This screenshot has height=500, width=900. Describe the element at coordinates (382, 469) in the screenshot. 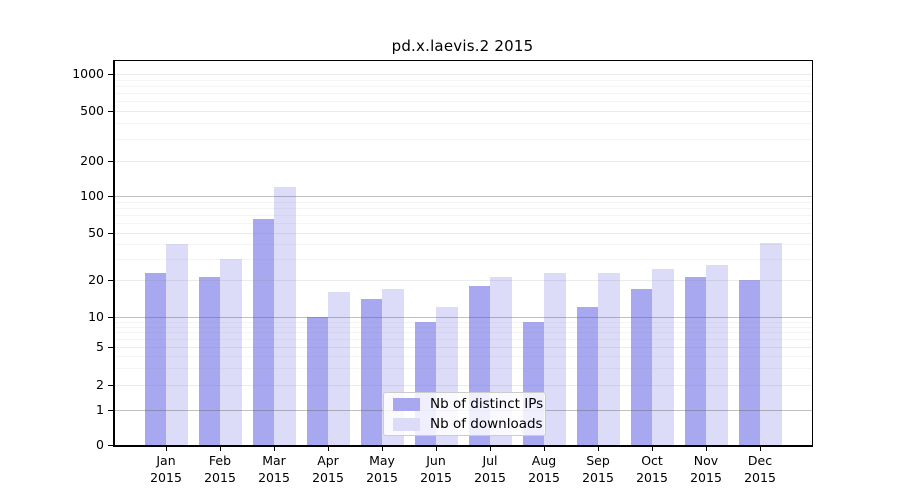

I see `x-tick-label-may: May 2015` at that location.